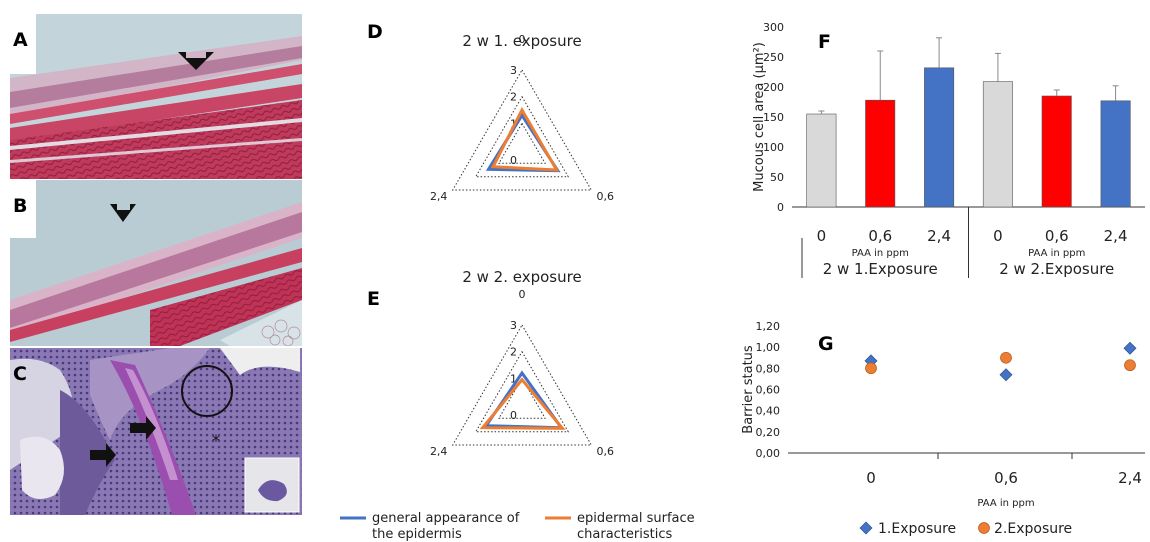 The width and height of the screenshot is (1150, 542). What do you see at coordinates (513, 325) in the screenshot?
I see `radar-e-ring-label-3: 3` at bounding box center [513, 325].